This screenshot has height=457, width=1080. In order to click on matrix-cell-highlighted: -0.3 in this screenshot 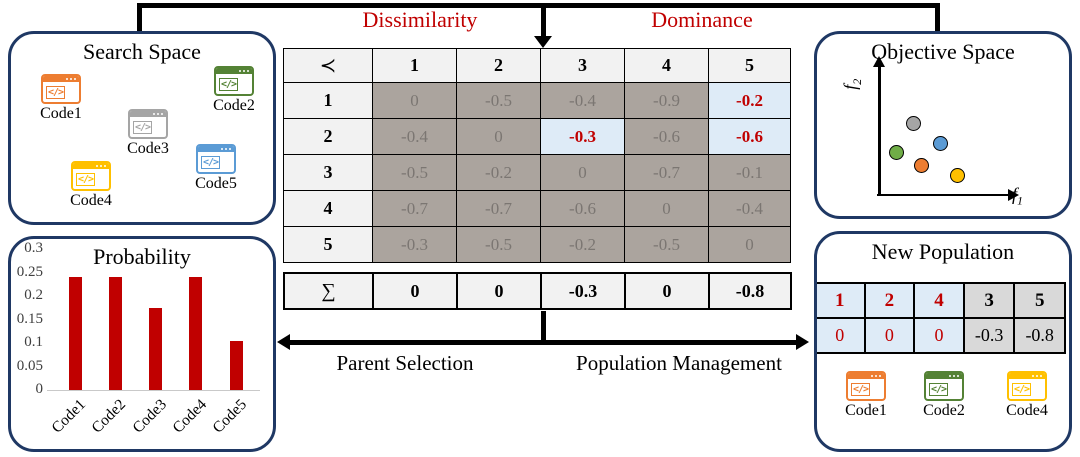, I will do `click(582, 136)`.